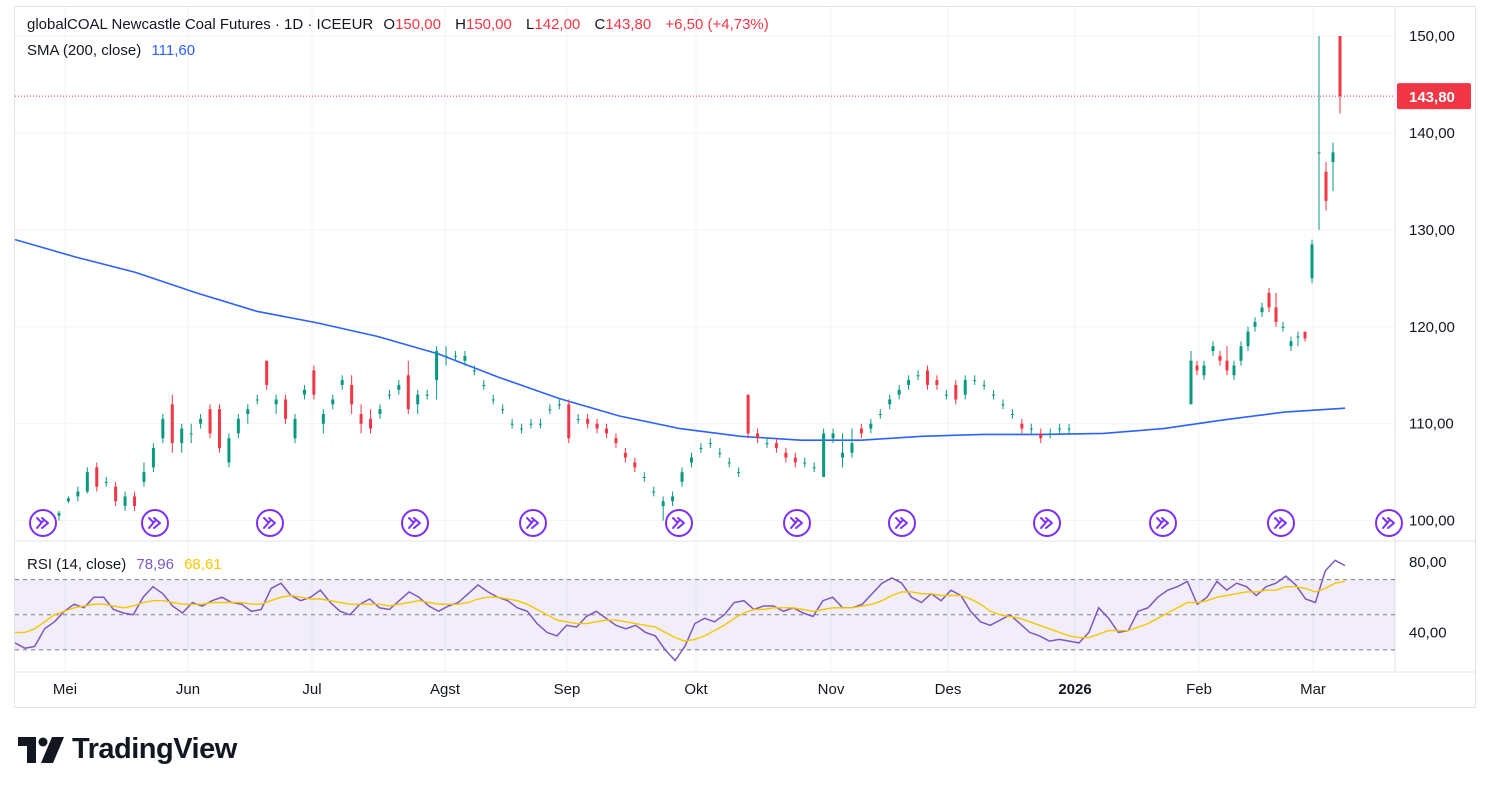  Describe the element at coordinates (717, 24) in the screenshot. I see `change-value: +6,50 (+4,73%)` at that location.